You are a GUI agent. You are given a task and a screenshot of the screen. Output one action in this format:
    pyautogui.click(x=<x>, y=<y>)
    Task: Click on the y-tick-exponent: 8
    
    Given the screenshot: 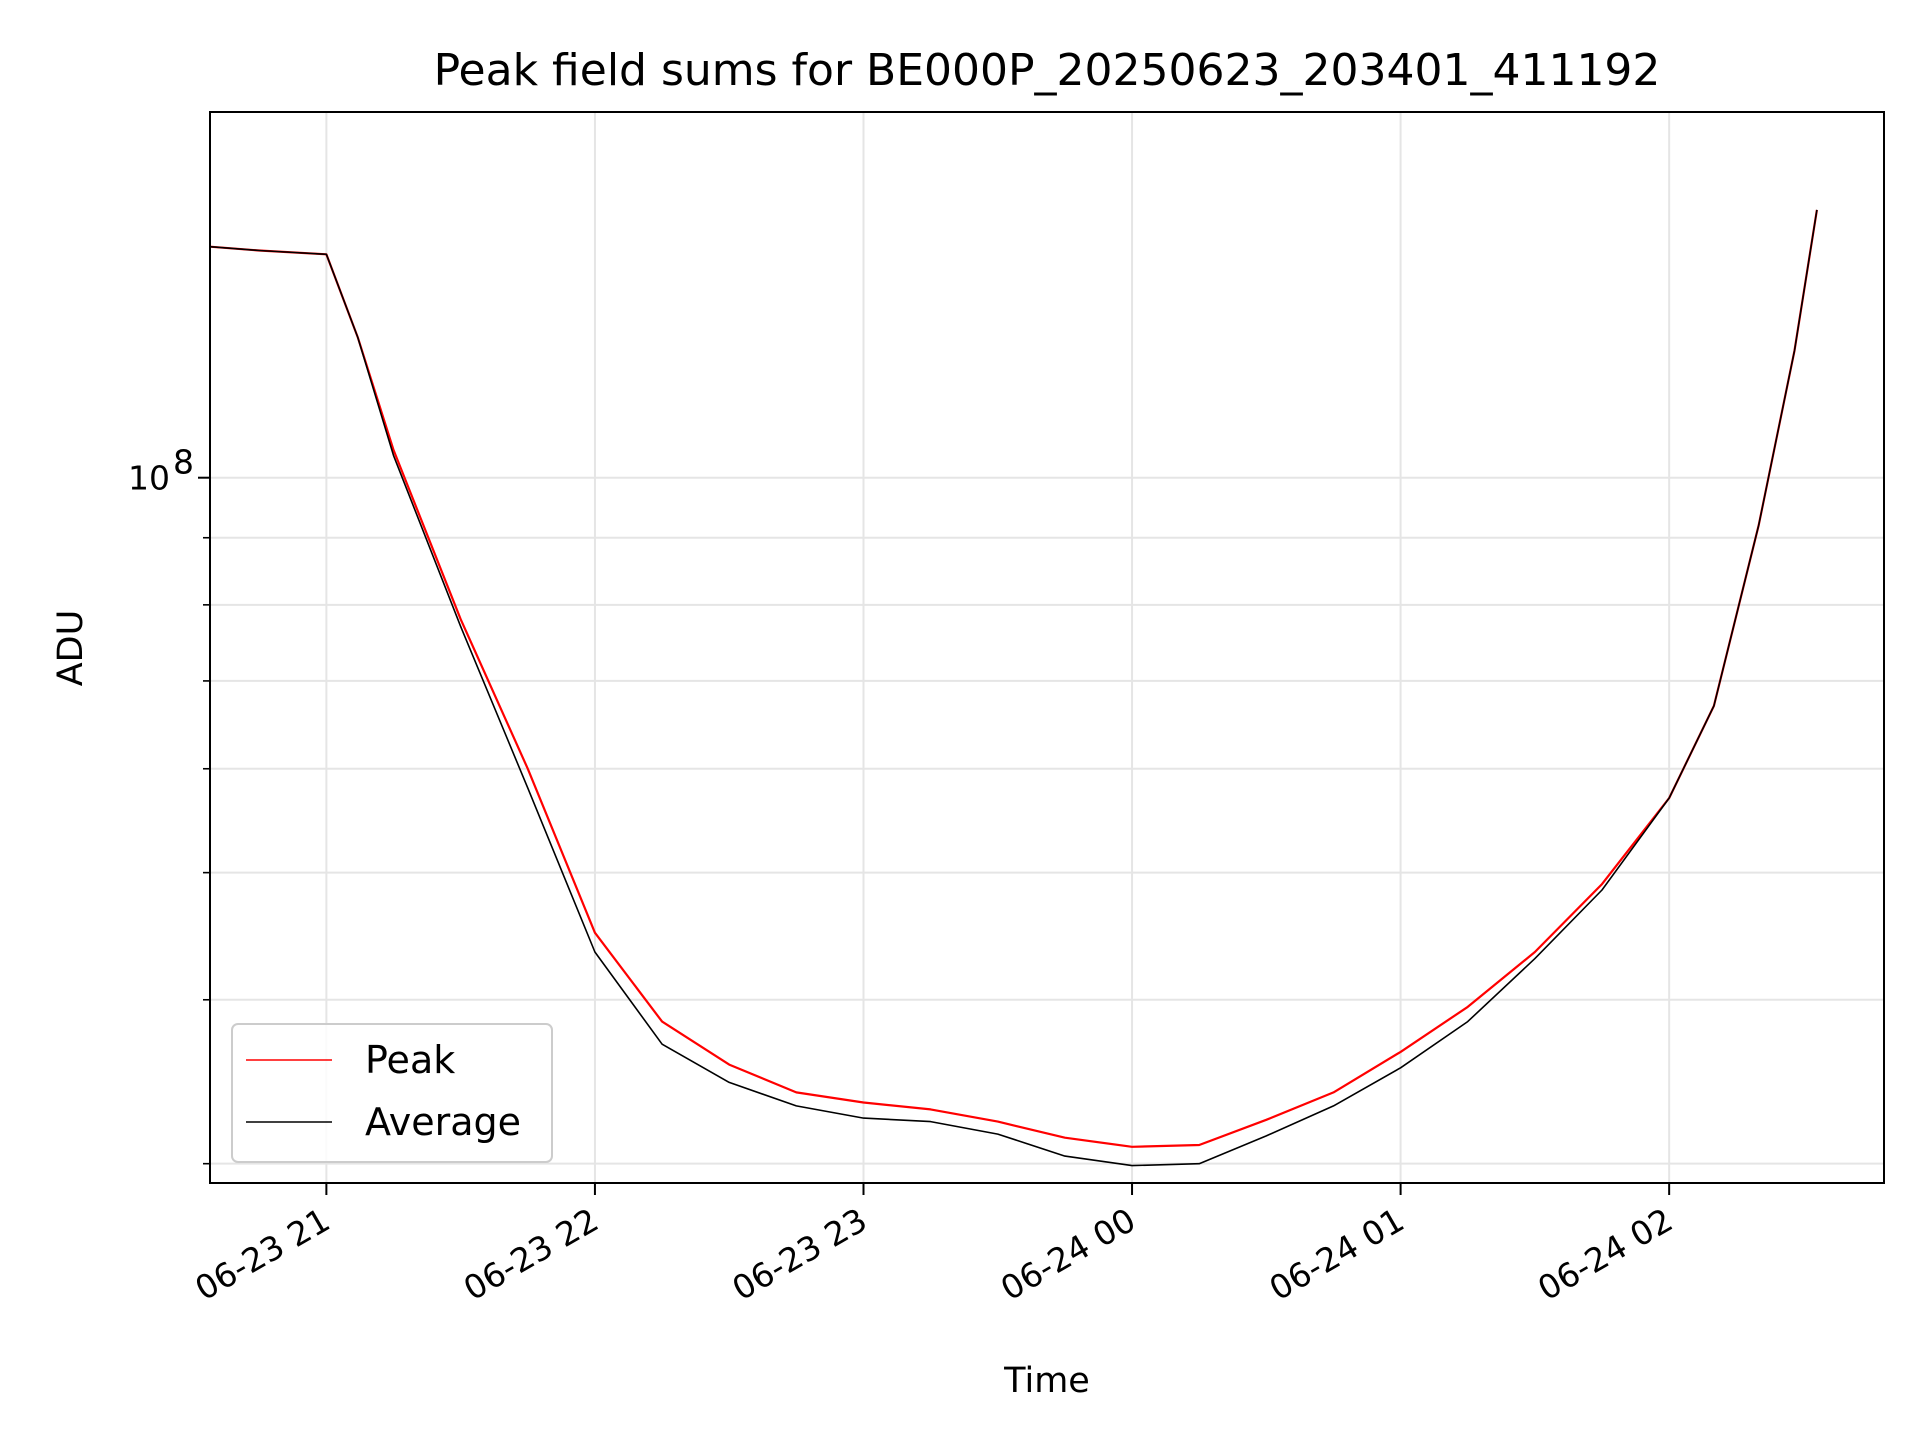 What is the action you would take?
    pyautogui.click(x=183, y=462)
    